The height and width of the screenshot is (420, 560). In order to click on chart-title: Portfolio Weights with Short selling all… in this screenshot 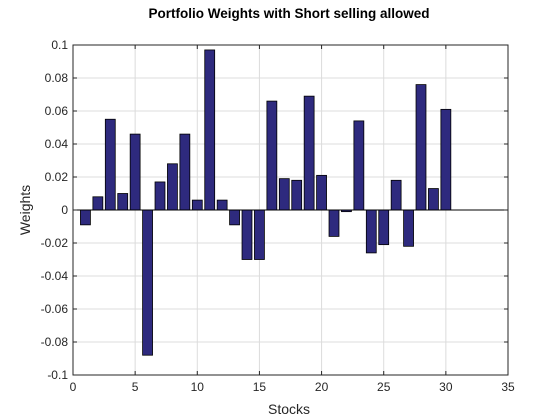, I will do `click(288, 13)`.